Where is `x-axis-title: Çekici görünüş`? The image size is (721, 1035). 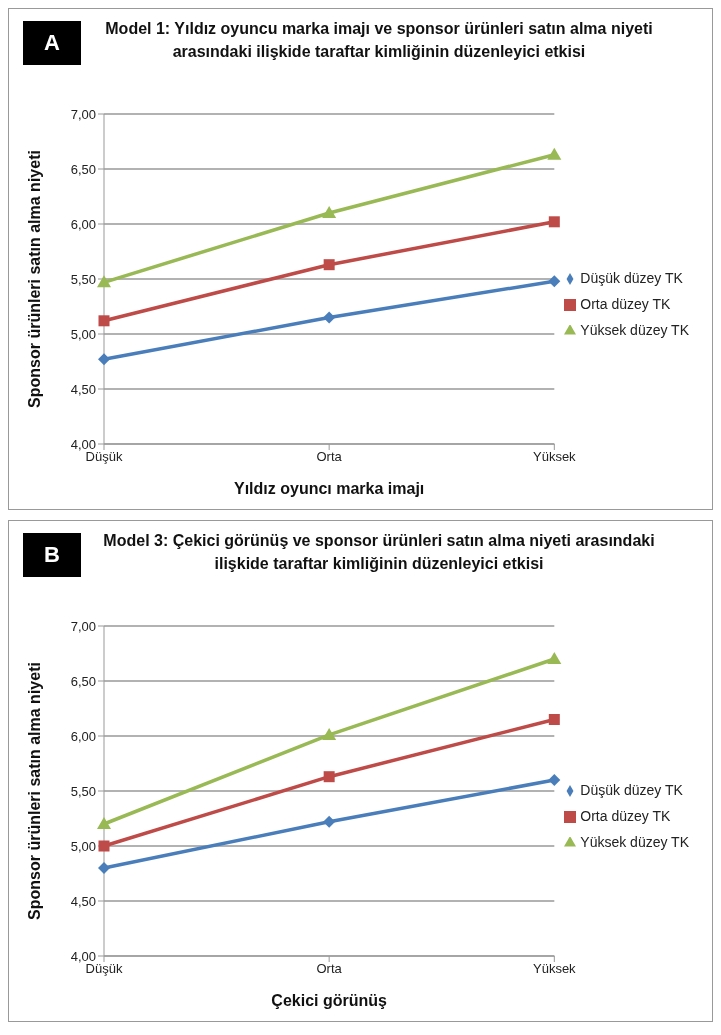 x-axis-title: Çekici görünüş is located at coordinates (329, 1000).